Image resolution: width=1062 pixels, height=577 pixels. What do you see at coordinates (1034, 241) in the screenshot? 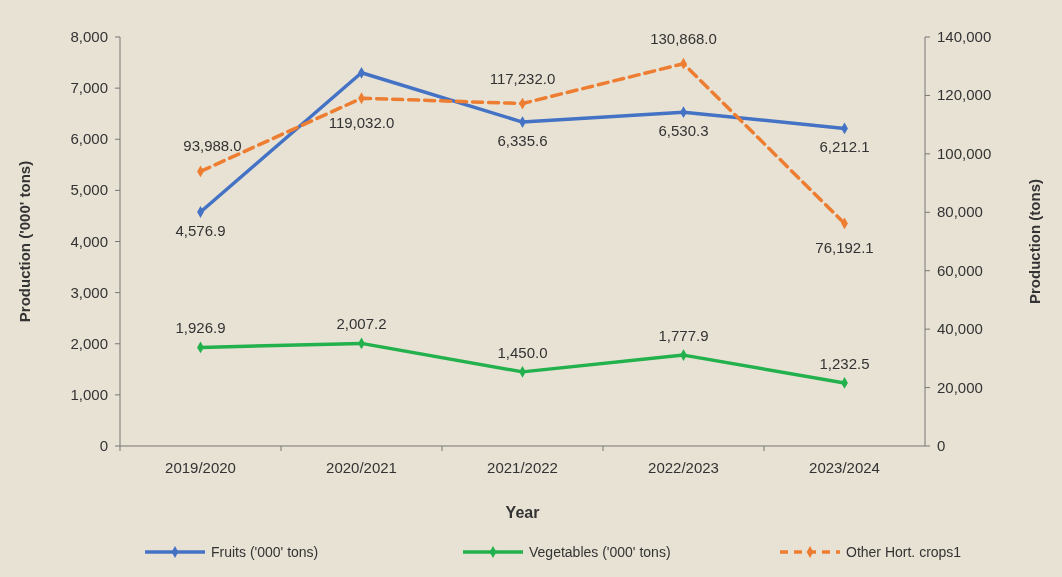
I see `y2-axis-title: Production (tons)` at bounding box center [1034, 241].